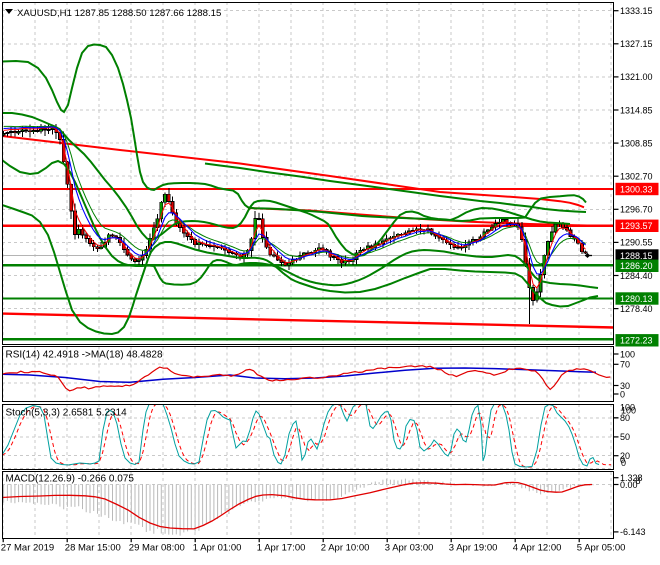 Image resolution: width=660 pixels, height=565 pixels. I want to click on svg-text: 1.328, so click(631, 478).